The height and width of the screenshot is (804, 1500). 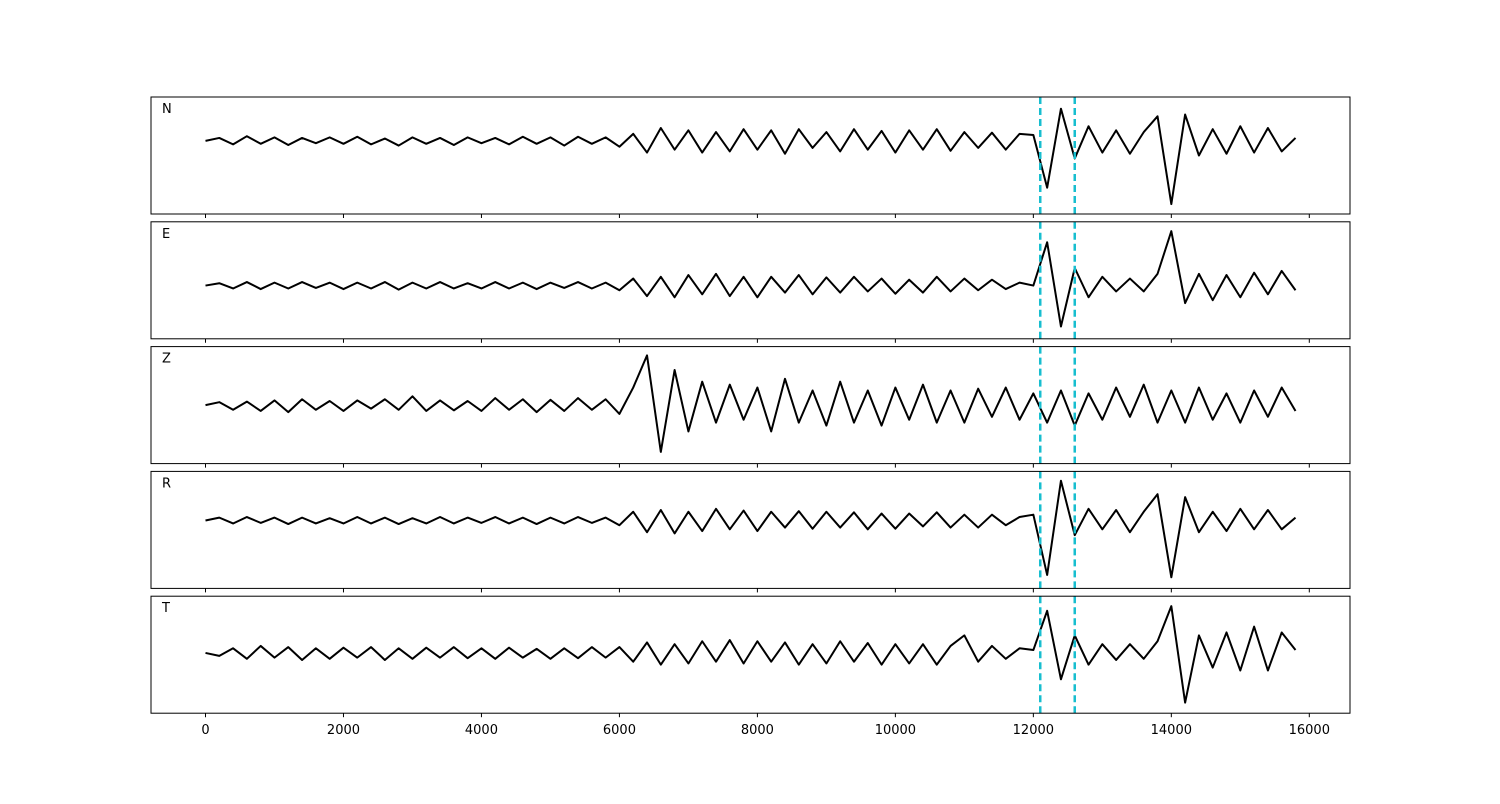 I want to click on panel-label: R, so click(x=166, y=483).